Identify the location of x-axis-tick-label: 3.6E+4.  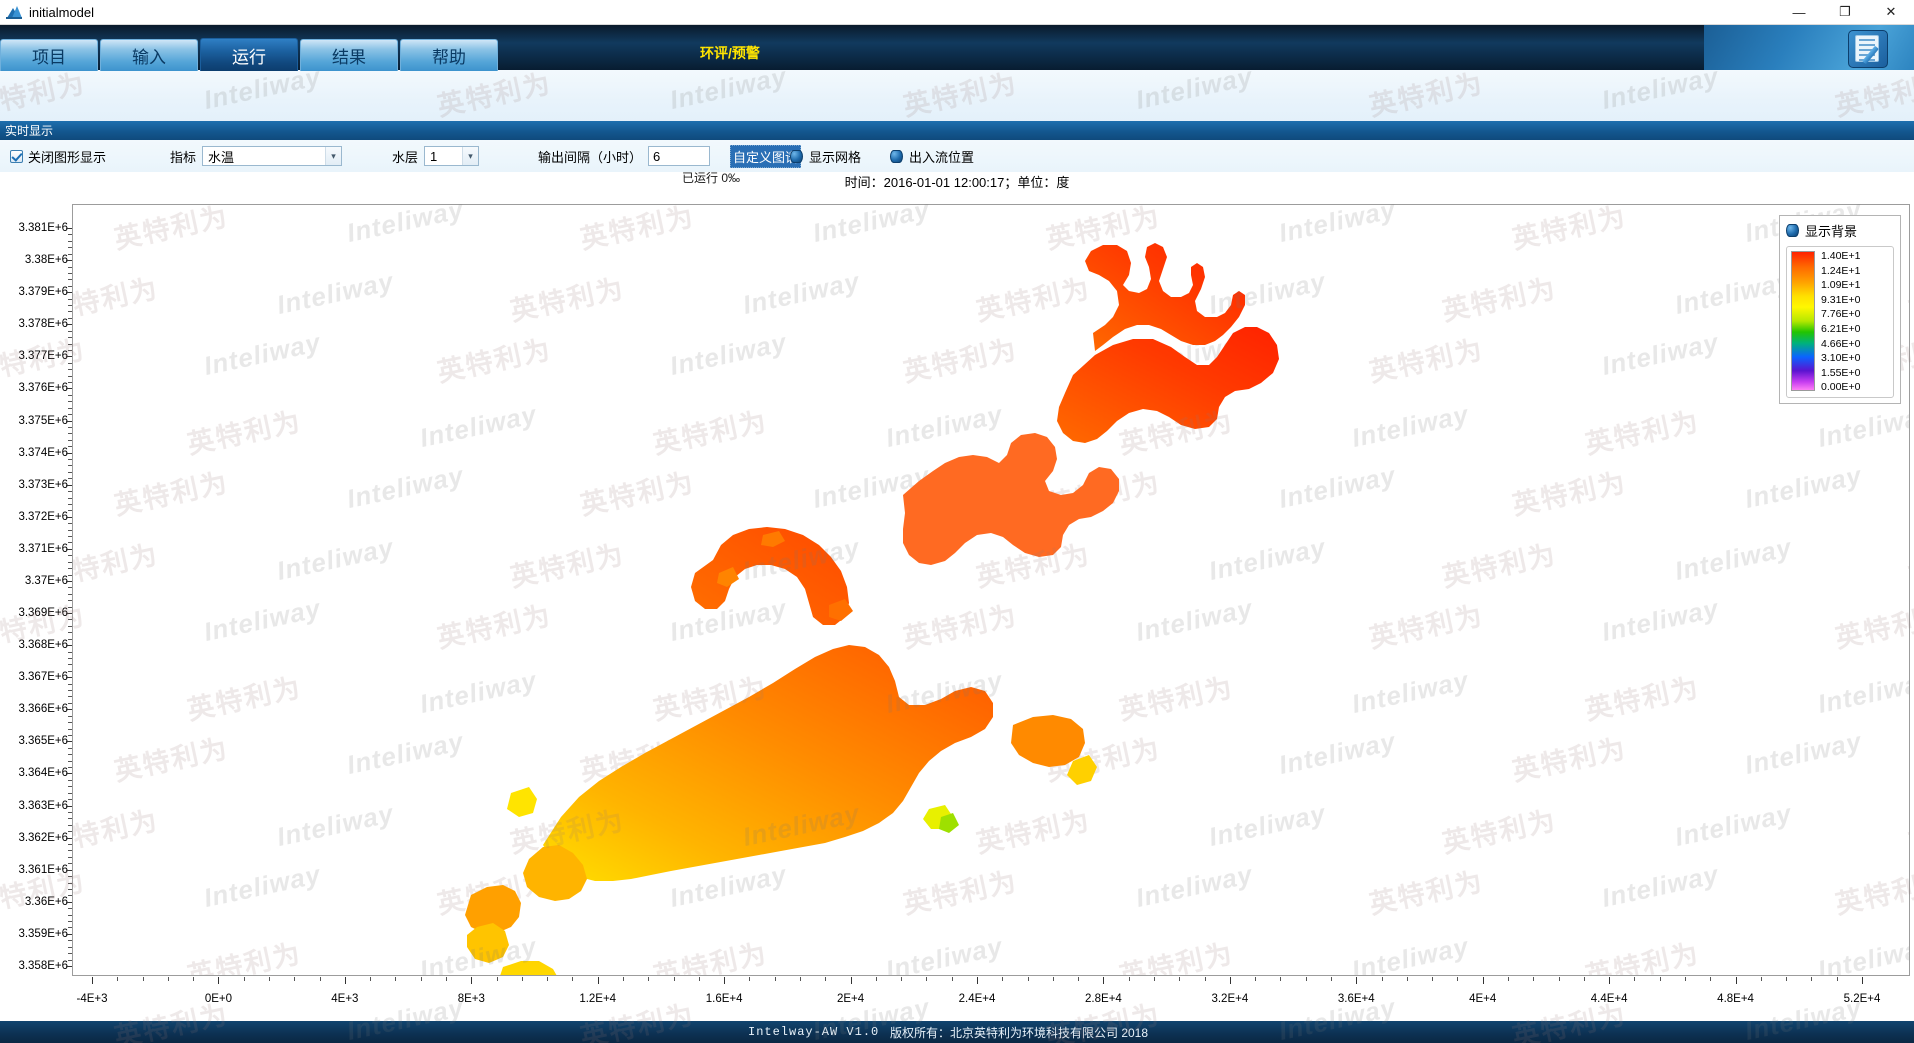
(1356, 999).